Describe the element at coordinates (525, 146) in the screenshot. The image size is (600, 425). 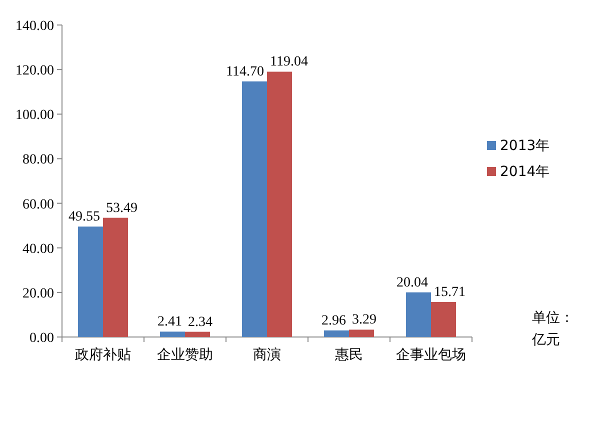
I see `legend-label: 2013年` at that location.